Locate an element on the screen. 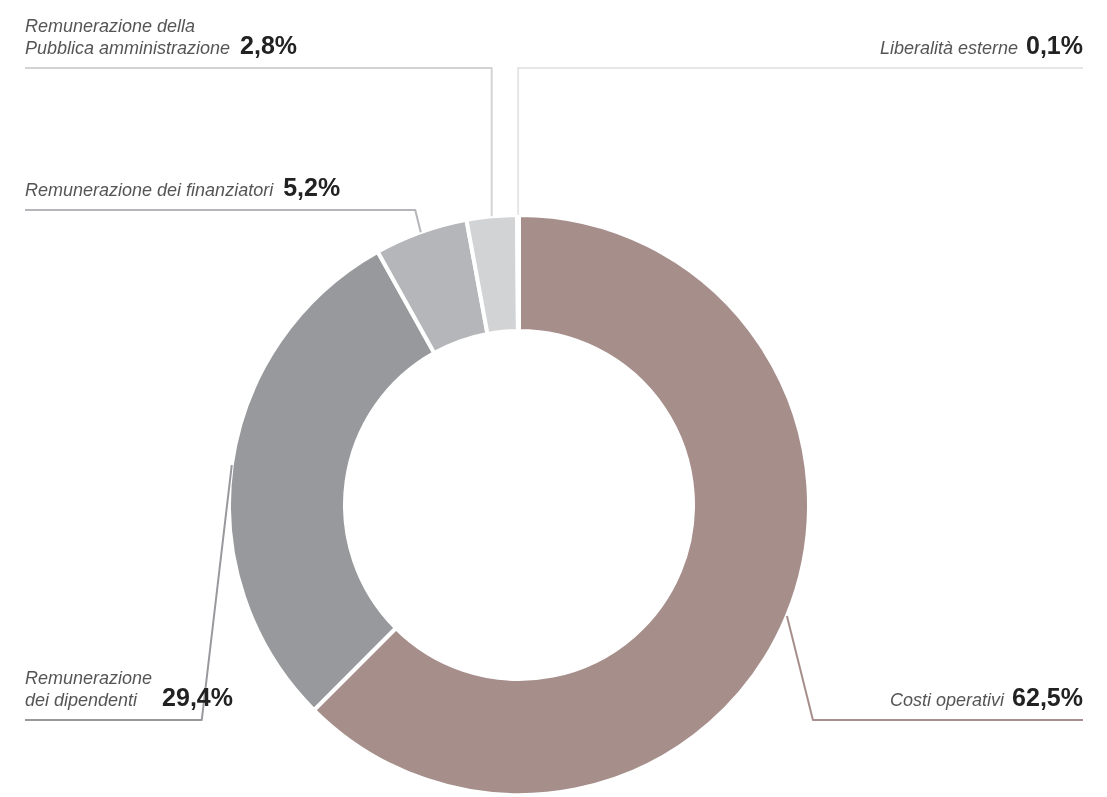 This screenshot has height=797, width=1107. data-label: 5,2% is located at coordinates (312, 187).